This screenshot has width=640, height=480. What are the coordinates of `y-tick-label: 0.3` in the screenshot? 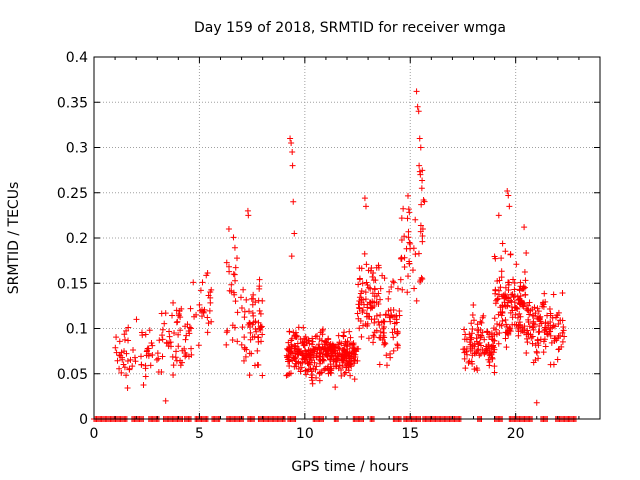 It's located at (77, 149).